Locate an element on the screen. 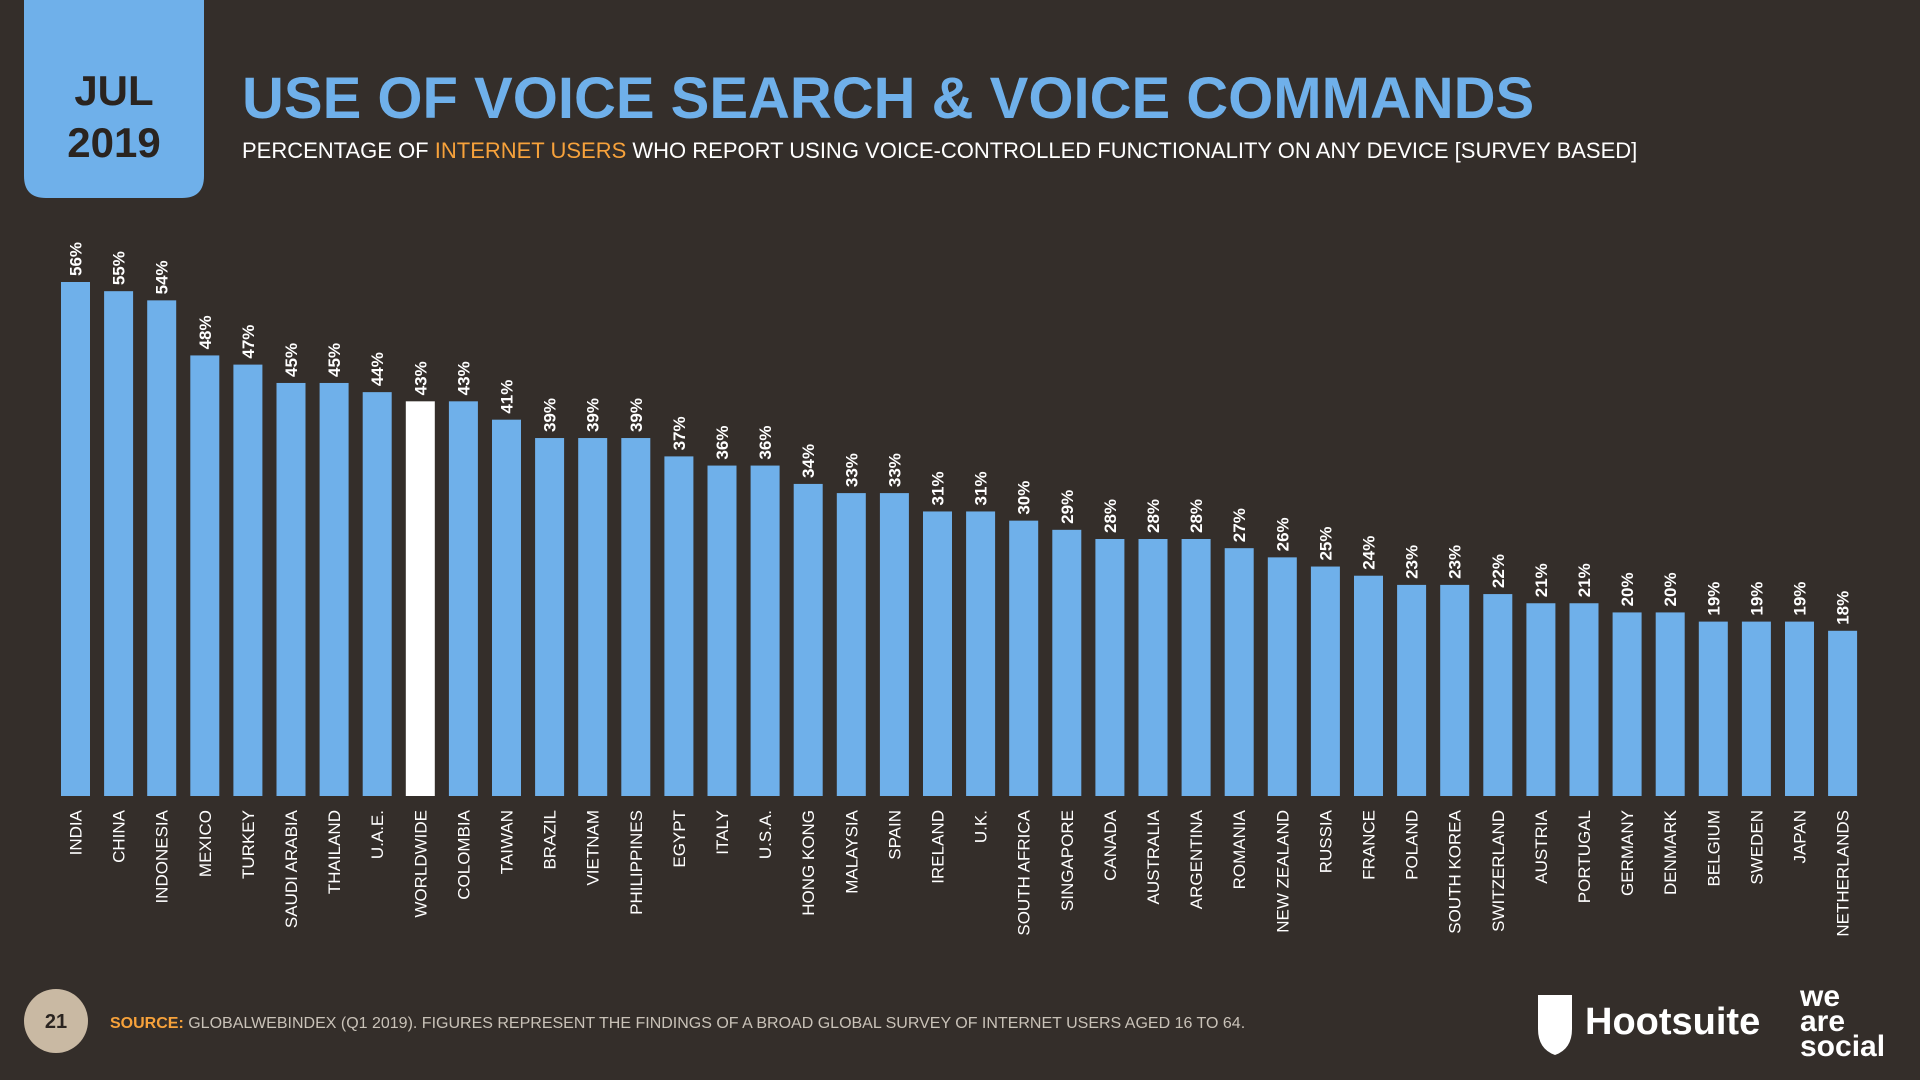  category-label: NETHERLANDS is located at coordinates (1843, 873).